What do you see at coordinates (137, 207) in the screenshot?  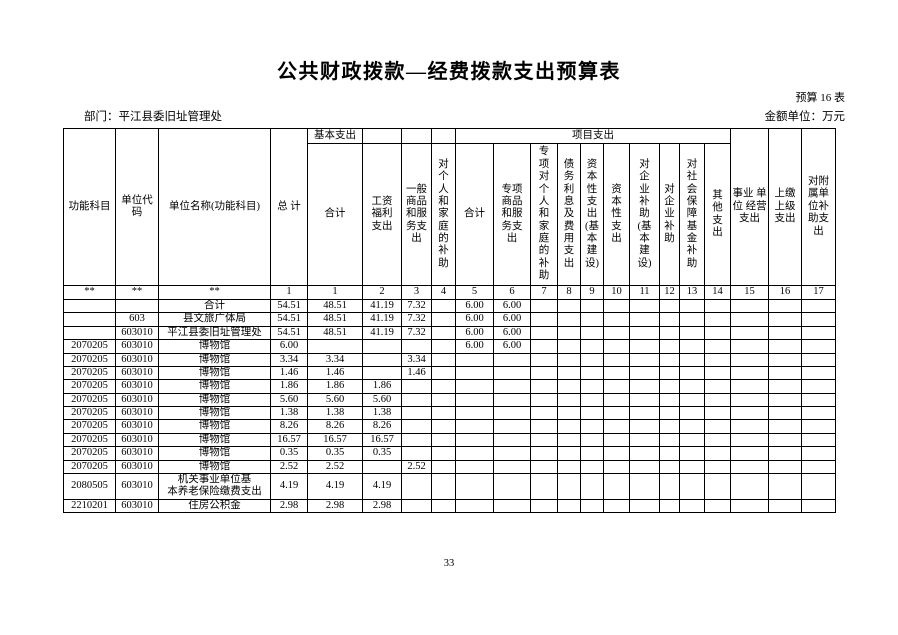 I see `header-unit-code: 单位代 码` at bounding box center [137, 207].